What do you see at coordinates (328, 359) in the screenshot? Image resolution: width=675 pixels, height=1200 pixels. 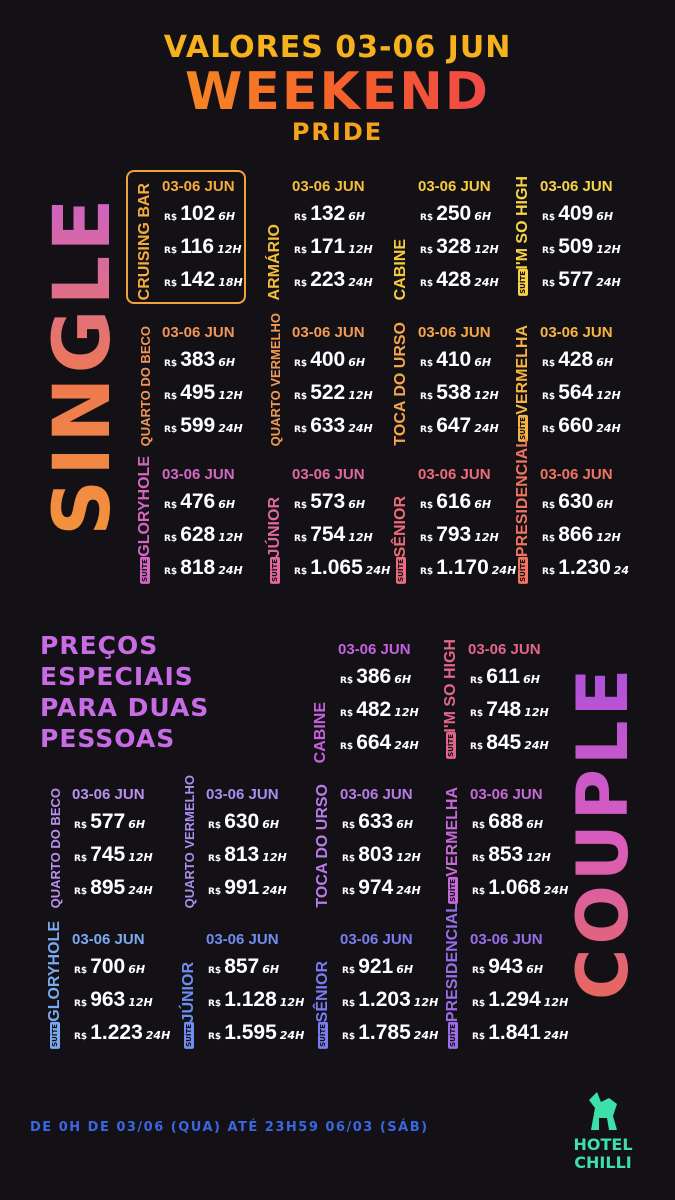 I see `price-amount: 400` at bounding box center [328, 359].